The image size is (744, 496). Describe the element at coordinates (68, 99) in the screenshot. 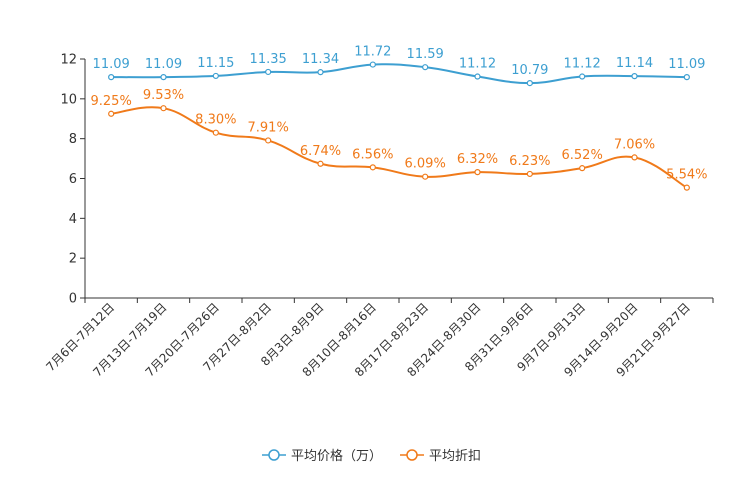

I see `y-tick-label: 10` at that location.